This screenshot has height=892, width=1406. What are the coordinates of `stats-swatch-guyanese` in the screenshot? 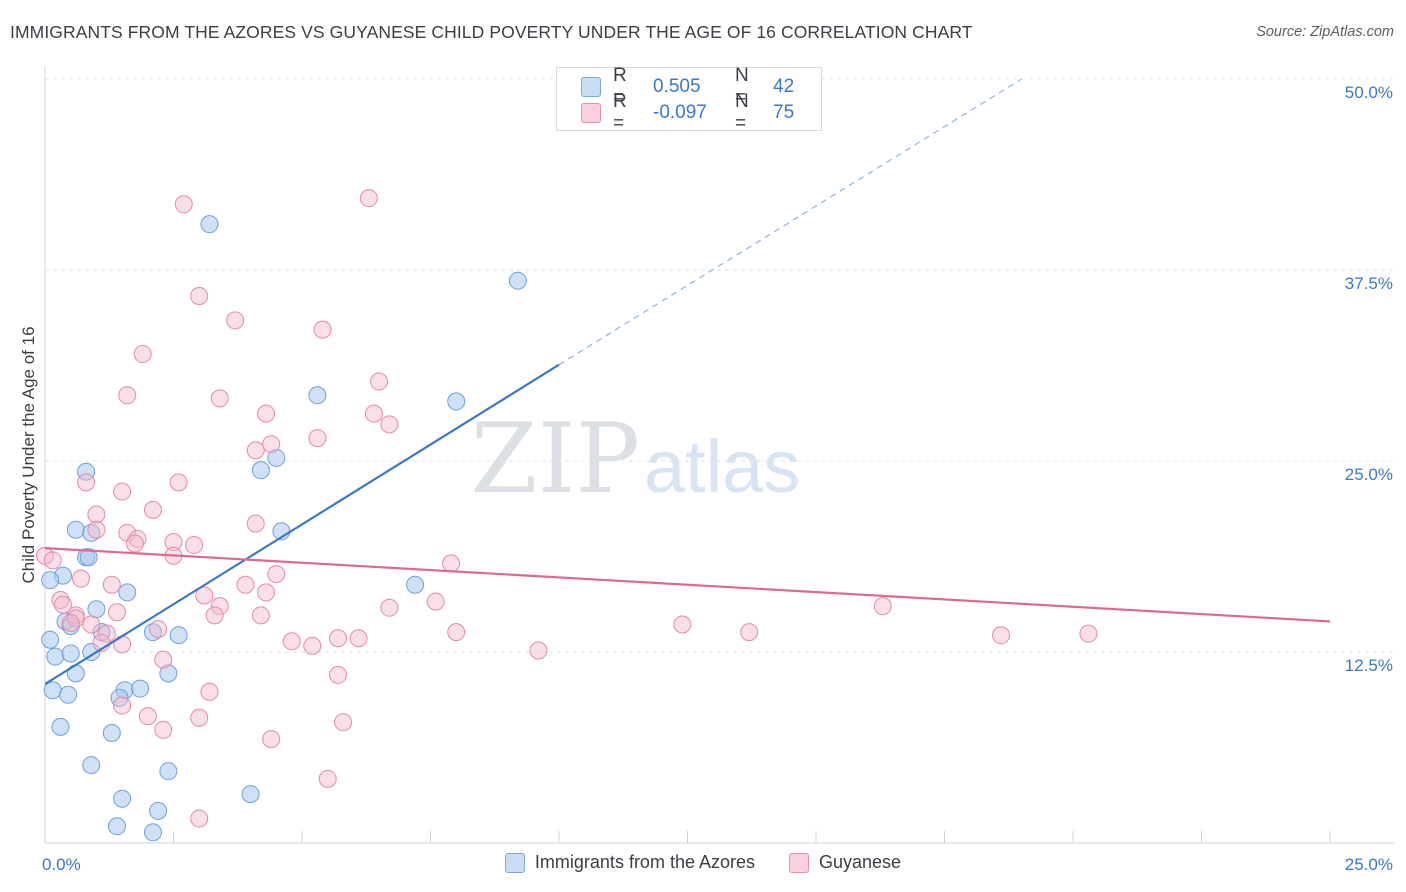 It's located at (591, 113).